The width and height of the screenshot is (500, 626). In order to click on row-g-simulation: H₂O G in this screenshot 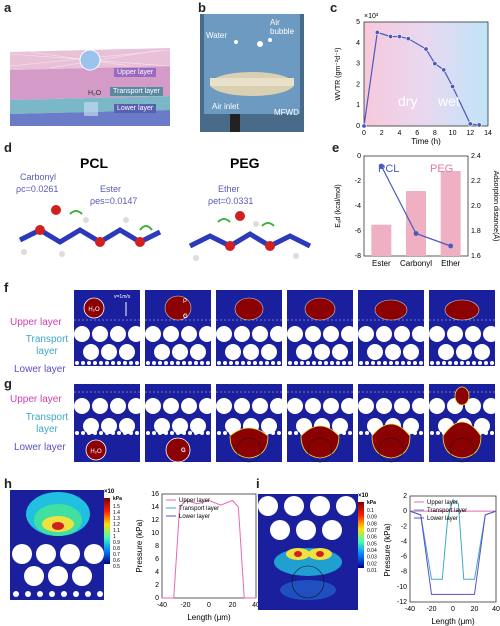, I will do `click(286, 423)`.